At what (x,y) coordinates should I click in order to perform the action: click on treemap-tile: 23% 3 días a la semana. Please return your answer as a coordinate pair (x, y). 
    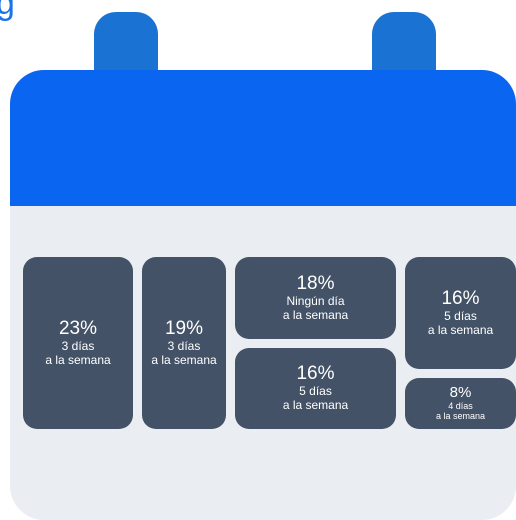
    Looking at the image, I should click on (78, 343).